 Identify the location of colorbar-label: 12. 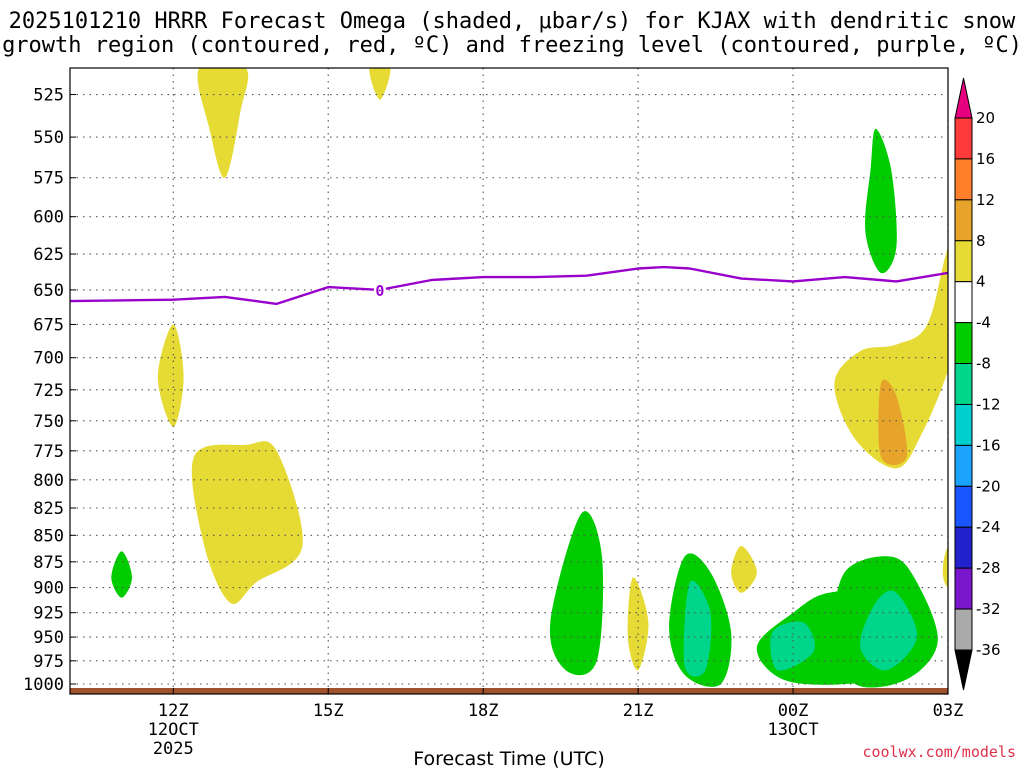
(985, 200).